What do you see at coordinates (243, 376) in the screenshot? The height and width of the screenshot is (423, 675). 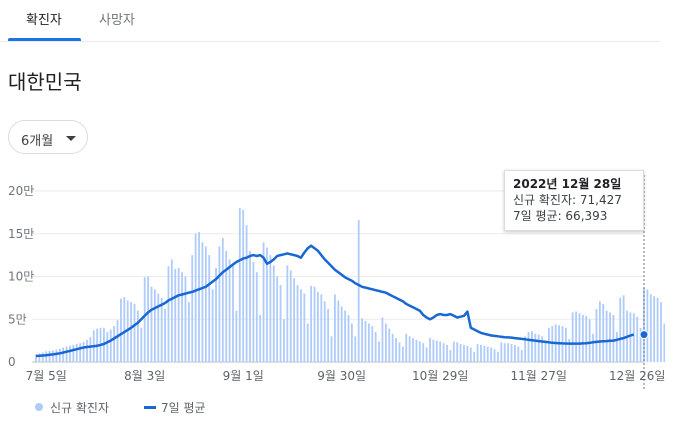 I see `x-tick-label: 9월 1일` at bounding box center [243, 376].